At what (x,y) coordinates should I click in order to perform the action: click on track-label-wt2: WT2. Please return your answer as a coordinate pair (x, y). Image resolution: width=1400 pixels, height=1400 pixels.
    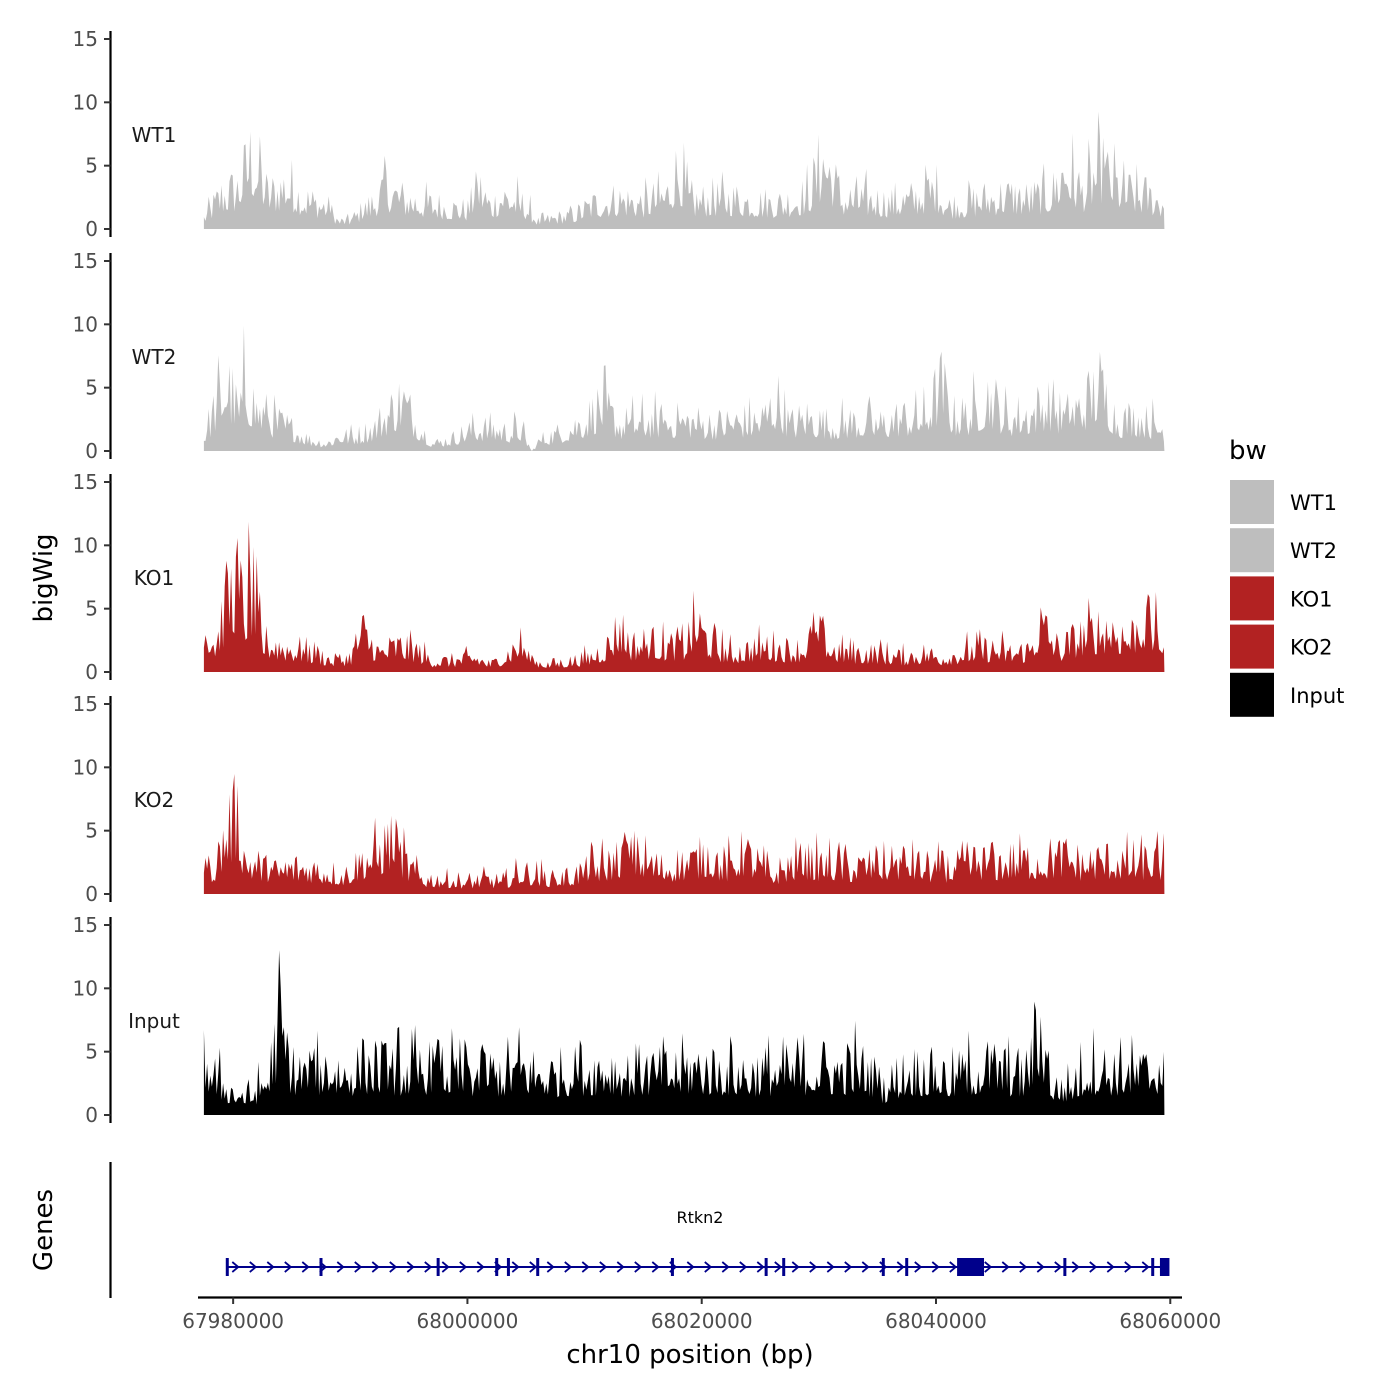
    Looking at the image, I should click on (154, 357).